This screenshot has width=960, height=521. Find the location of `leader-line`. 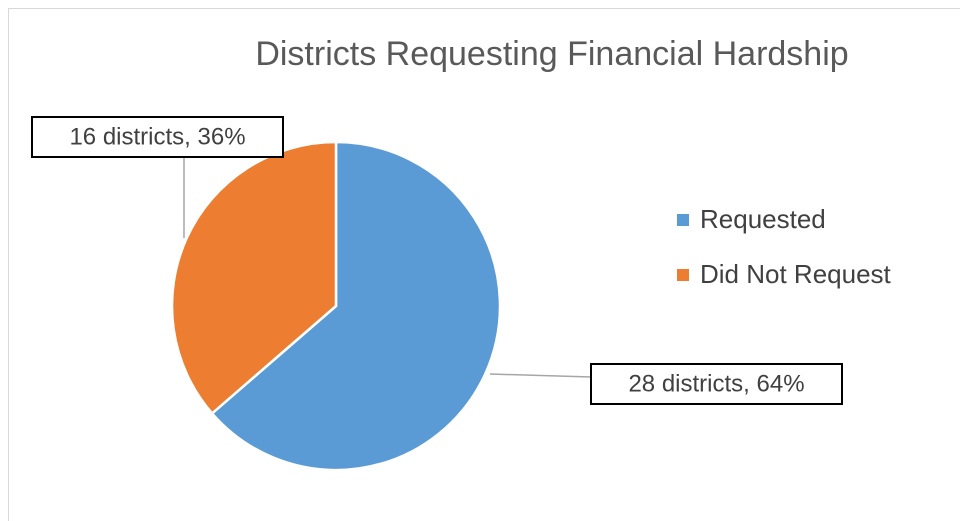

leader-line is located at coordinates (540, 375).